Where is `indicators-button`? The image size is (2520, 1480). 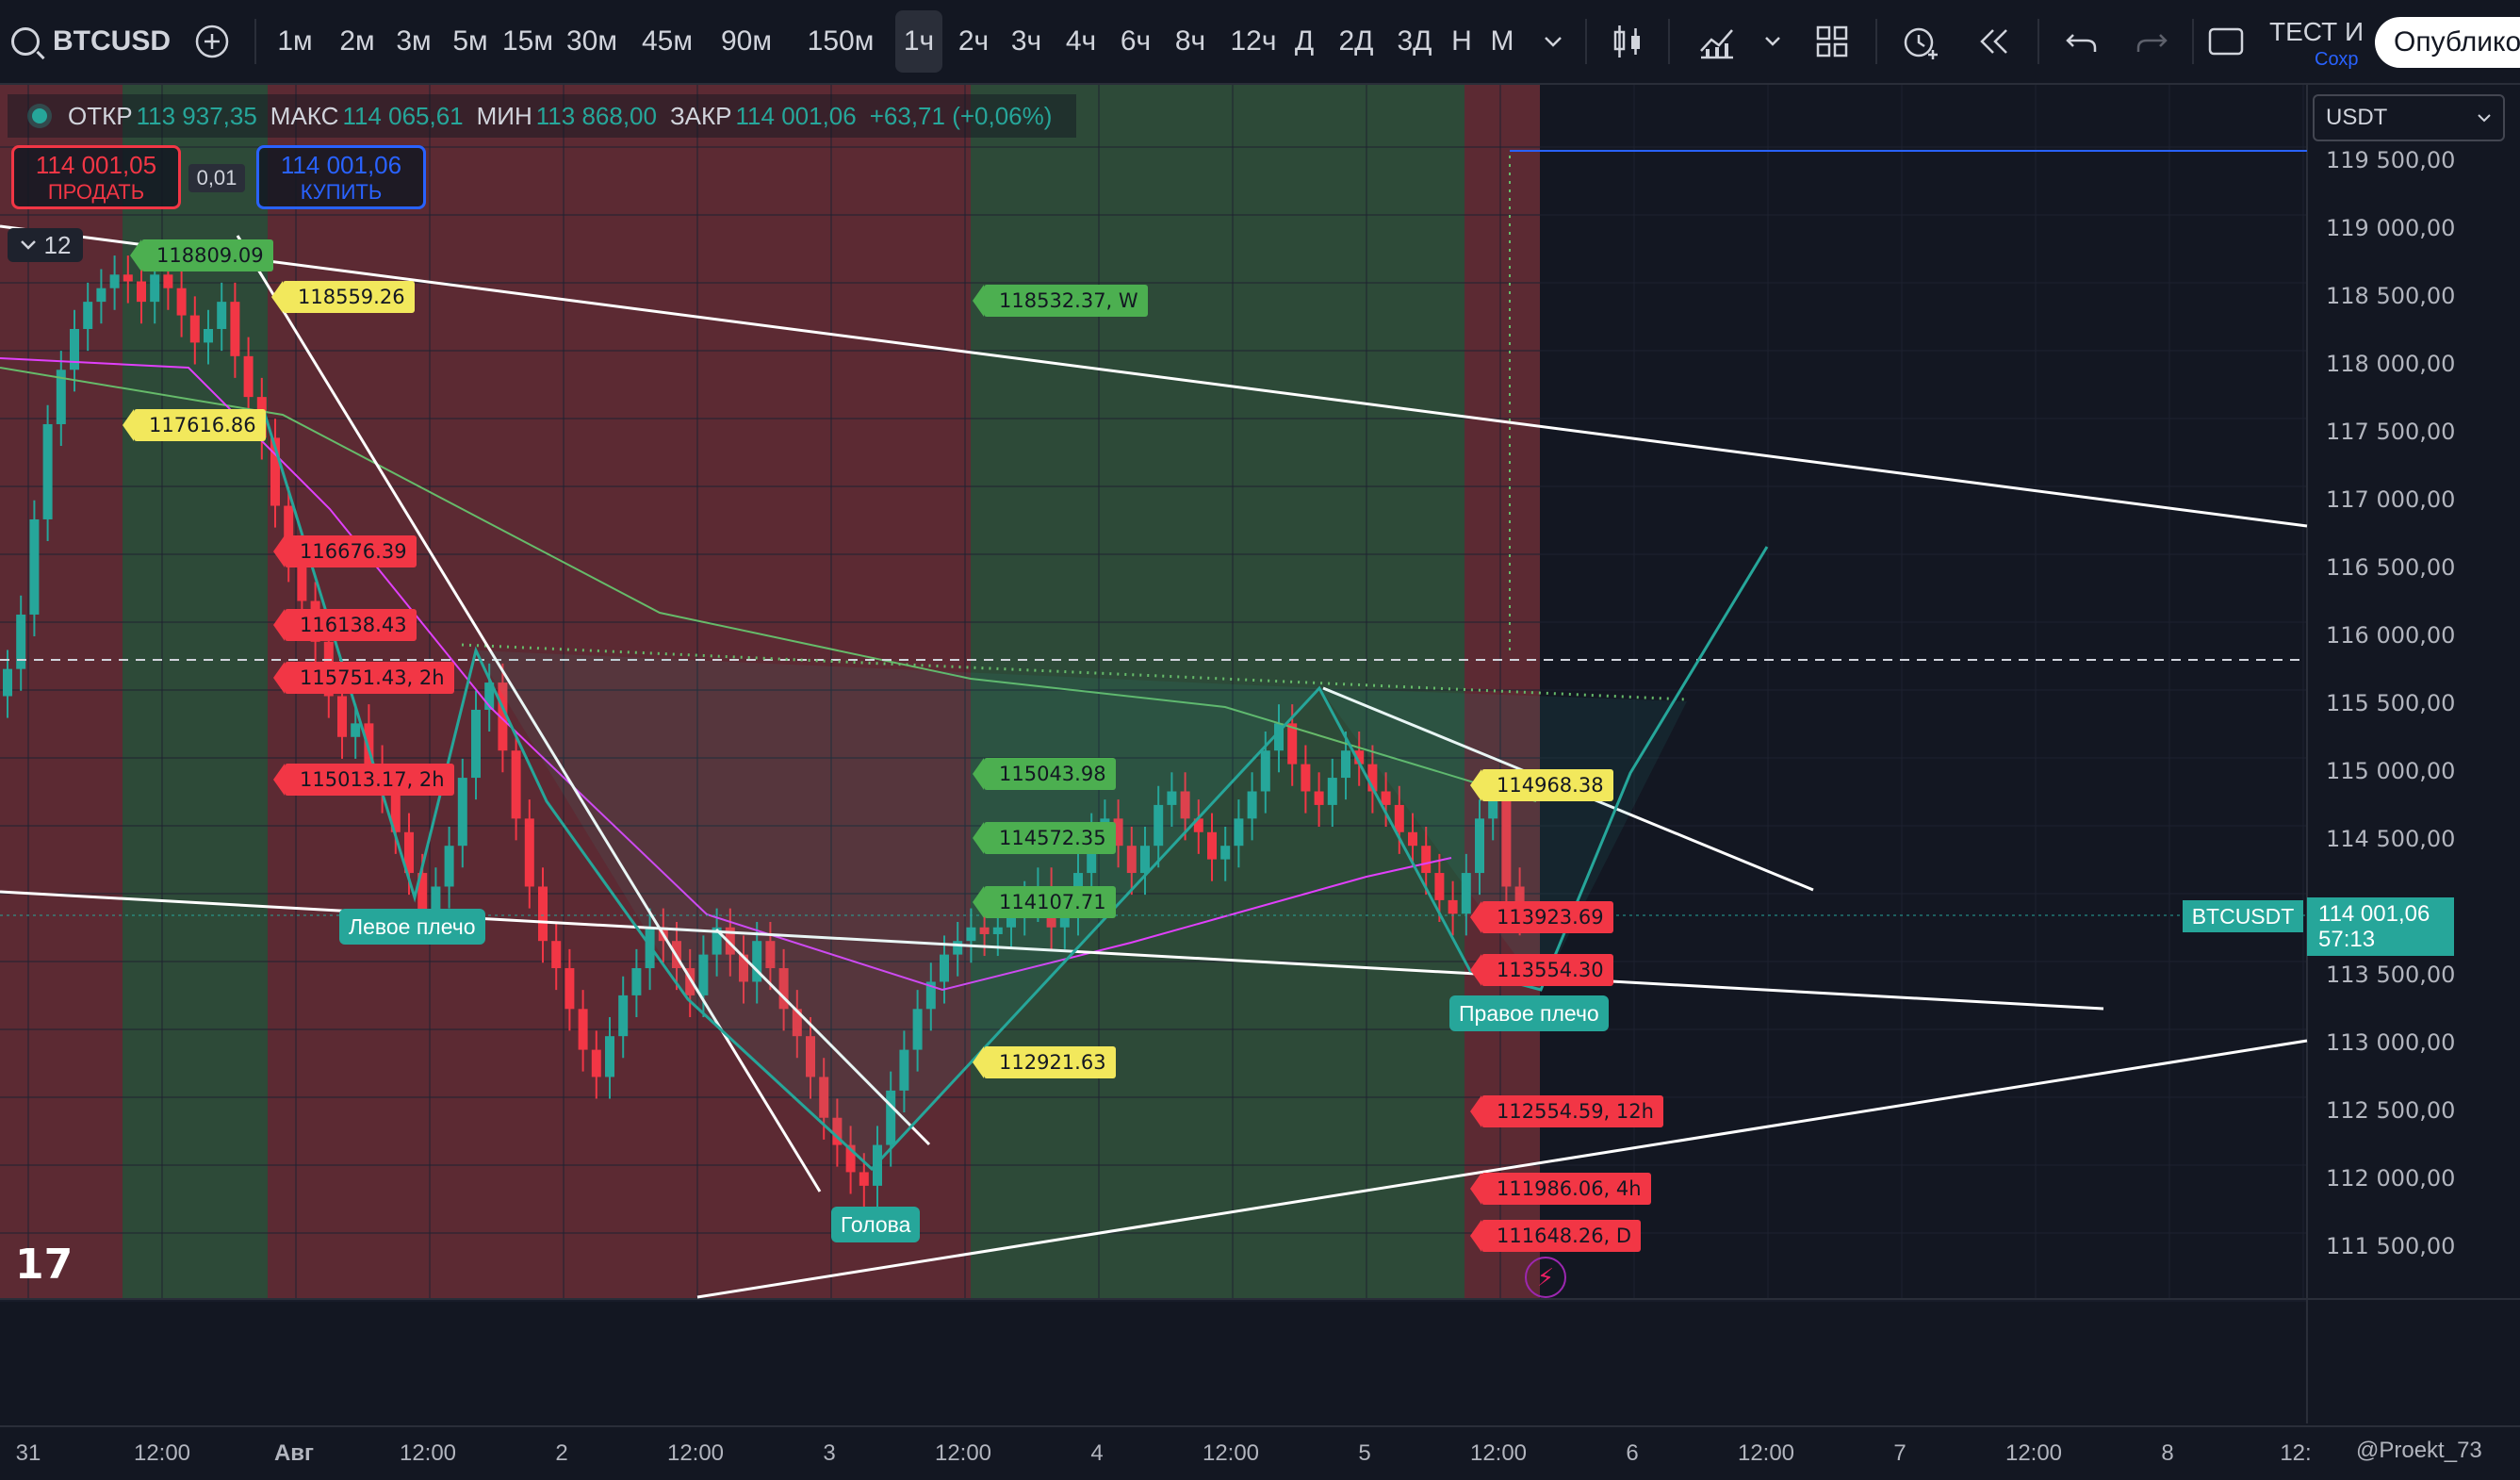 indicators-button is located at coordinates (1717, 41).